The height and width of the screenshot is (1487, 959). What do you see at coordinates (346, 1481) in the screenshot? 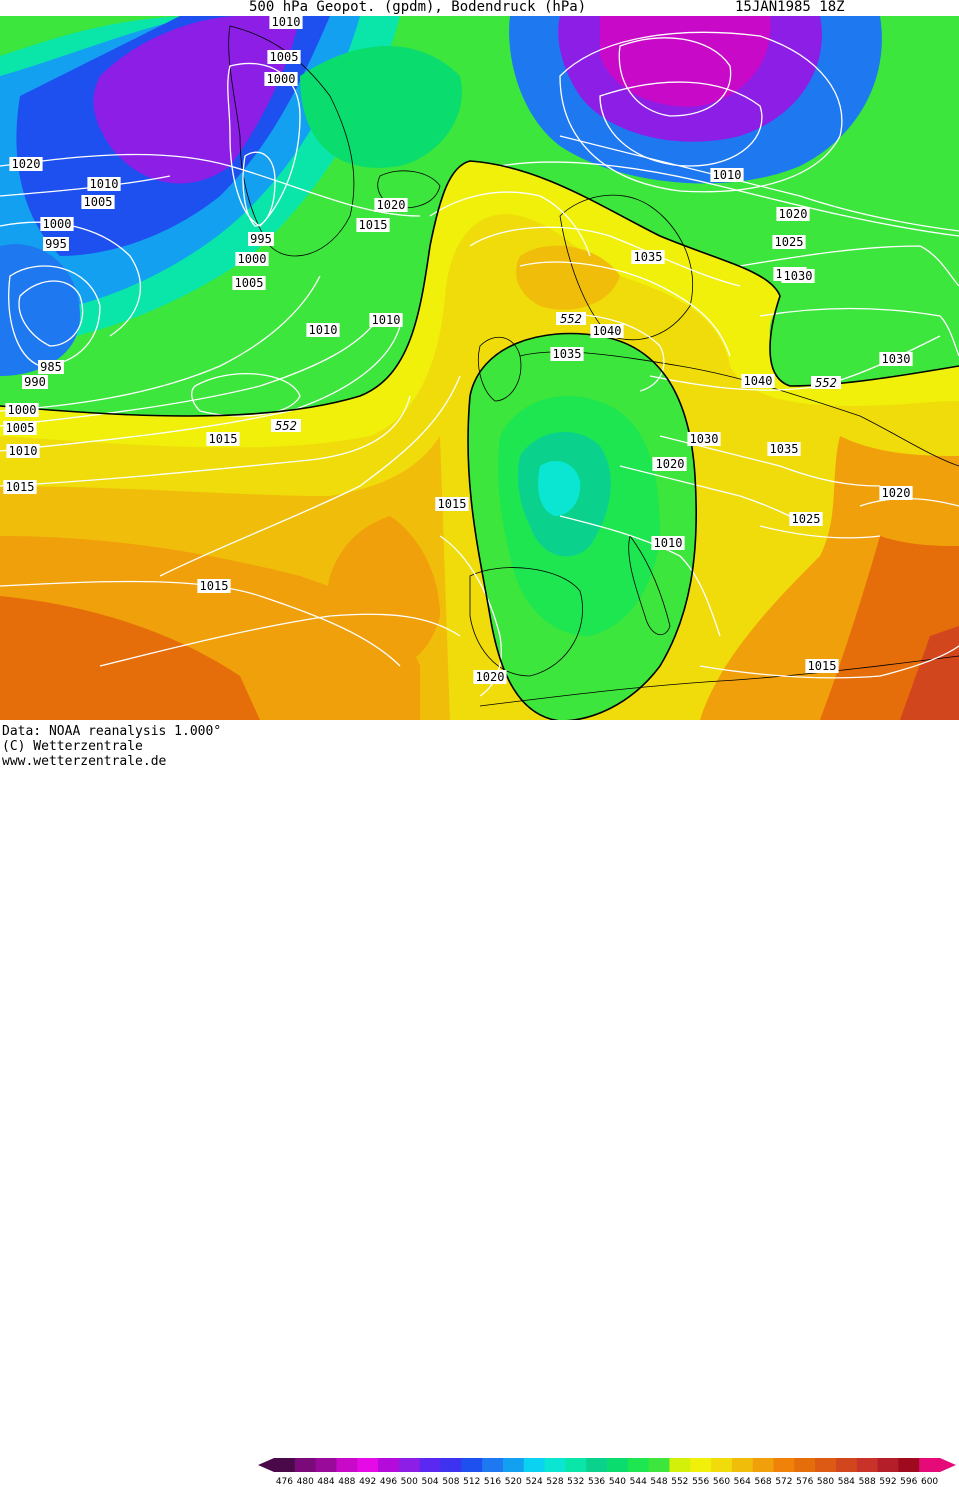
I see `legend-tick-label: 488` at bounding box center [346, 1481].